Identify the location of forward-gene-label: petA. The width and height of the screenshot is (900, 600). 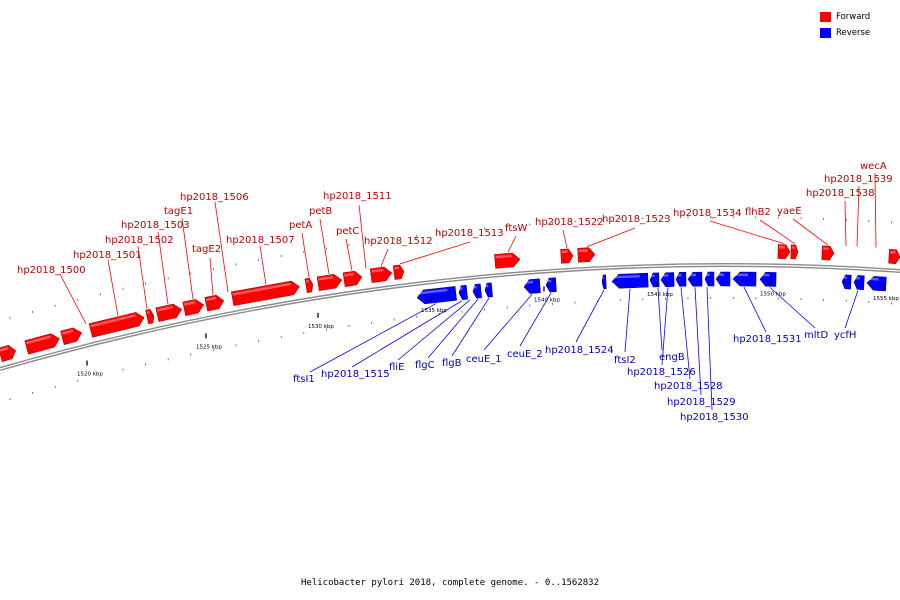
(300, 225).